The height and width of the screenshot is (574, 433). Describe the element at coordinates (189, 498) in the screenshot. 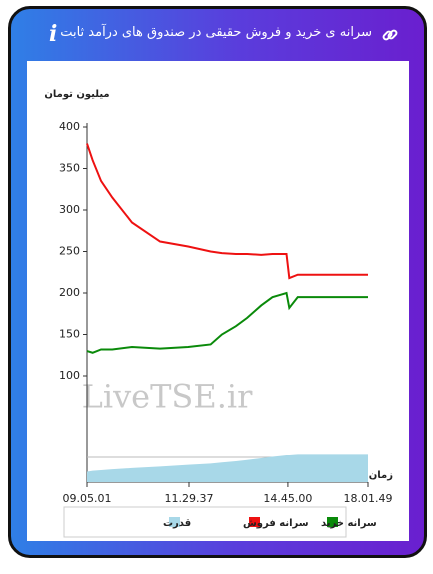

I see `x-tick-label: 11.29.37` at that location.